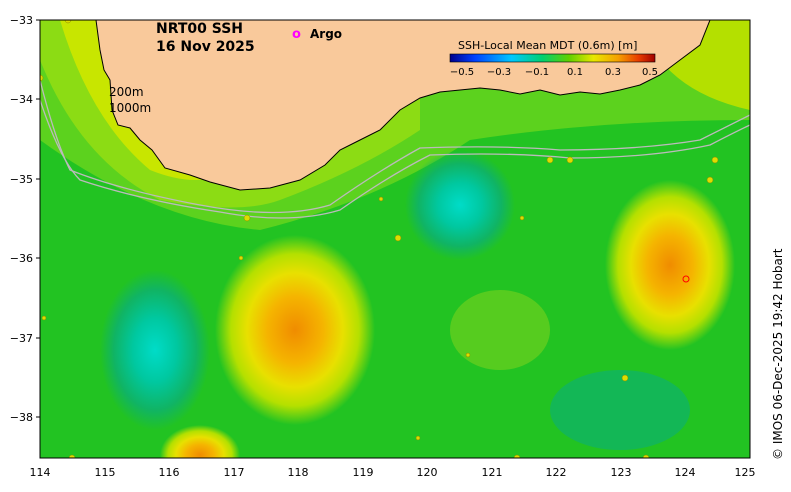 The width and height of the screenshot is (791, 492). Describe the element at coordinates (21, 20) in the screenshot. I see `y-tick-label: −33` at that location.